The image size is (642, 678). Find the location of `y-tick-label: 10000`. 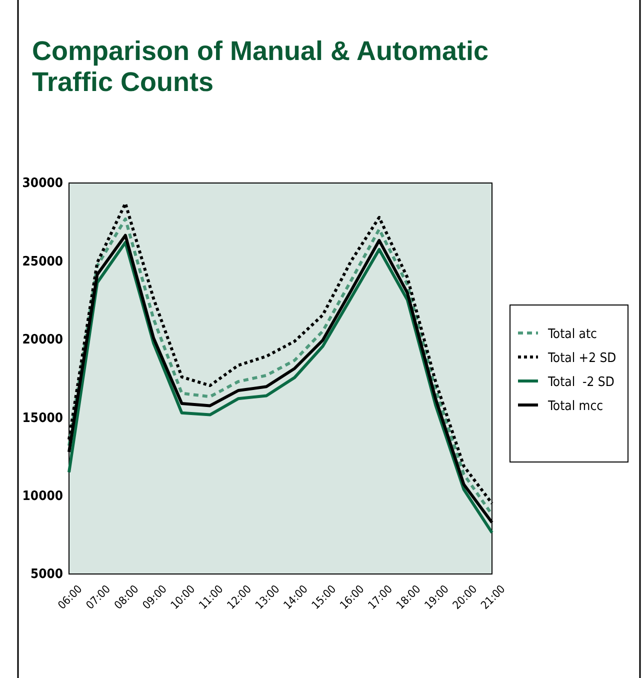

y-tick-label: 10000 is located at coordinates (42, 496).